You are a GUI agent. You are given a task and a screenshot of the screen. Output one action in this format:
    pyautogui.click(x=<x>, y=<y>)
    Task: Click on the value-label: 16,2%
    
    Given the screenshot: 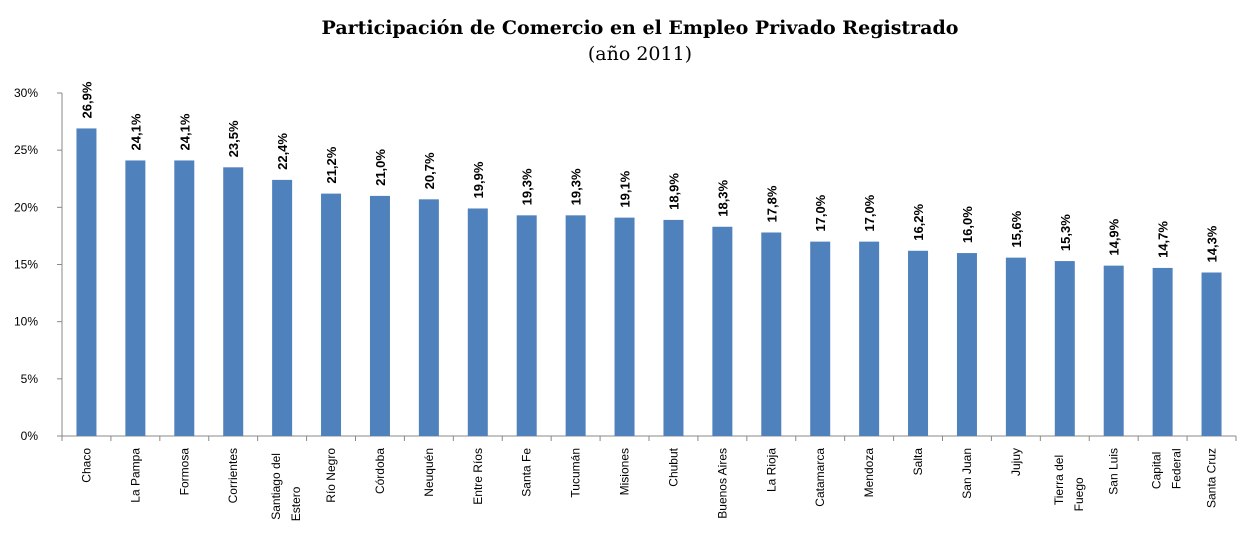 What is the action you would take?
    pyautogui.click(x=918, y=221)
    